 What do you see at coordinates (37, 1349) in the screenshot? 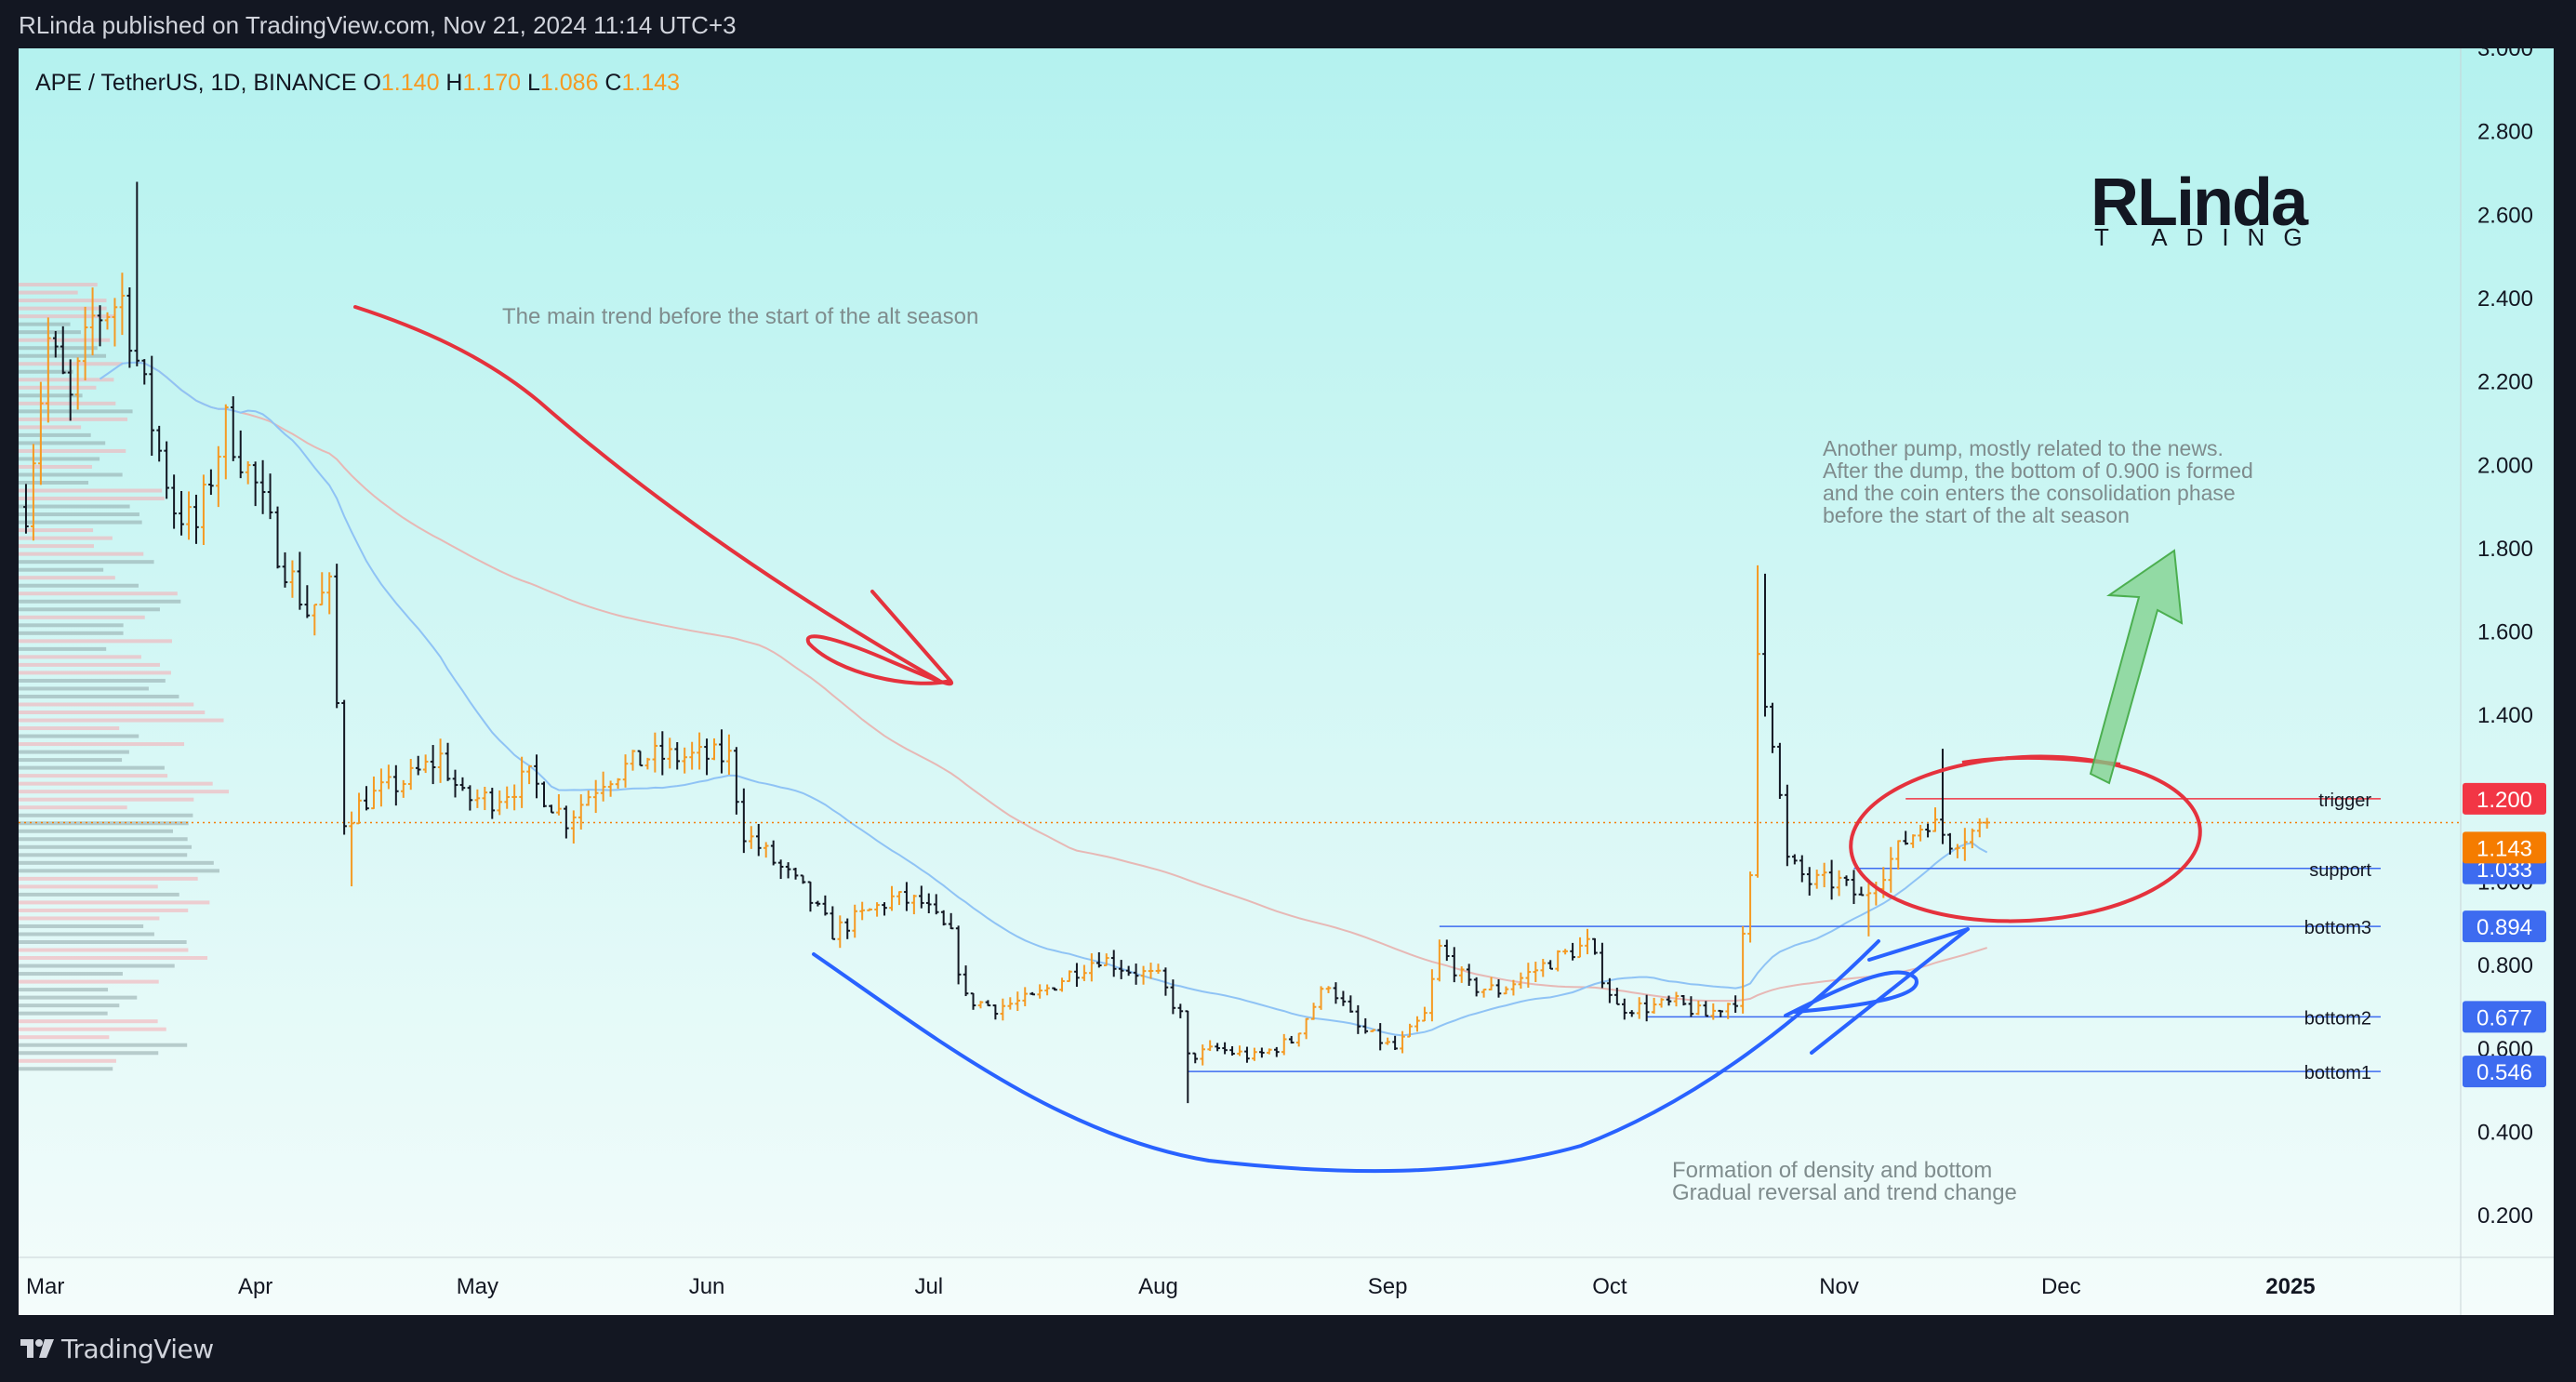
I see `tradingview-logo-icon` at bounding box center [37, 1349].